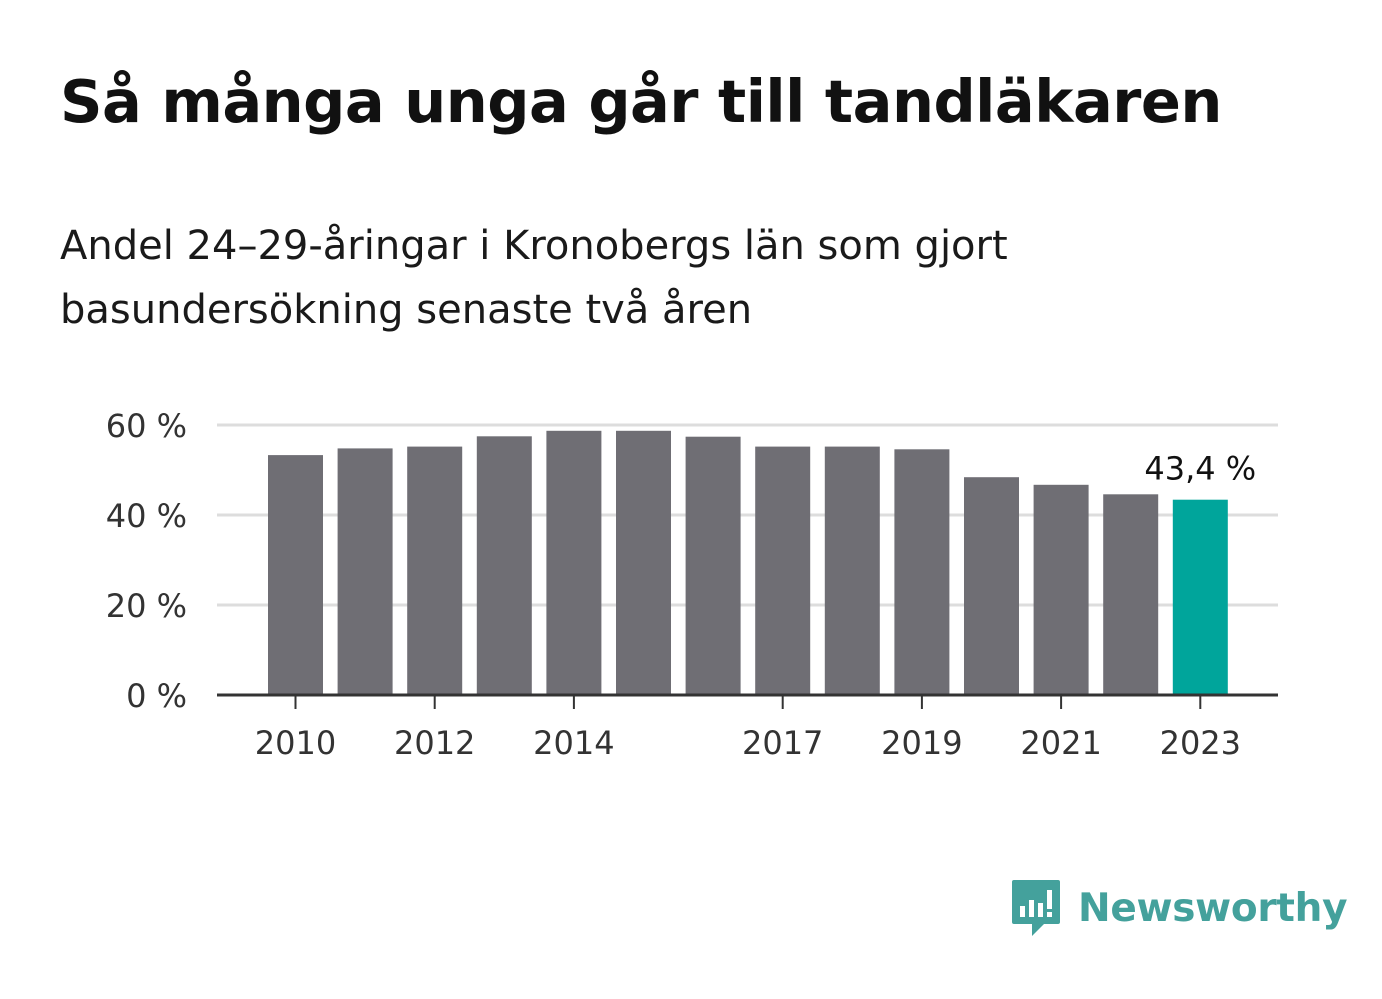  Describe the element at coordinates (747, 515) in the screenshot. I see `gridlines` at that location.